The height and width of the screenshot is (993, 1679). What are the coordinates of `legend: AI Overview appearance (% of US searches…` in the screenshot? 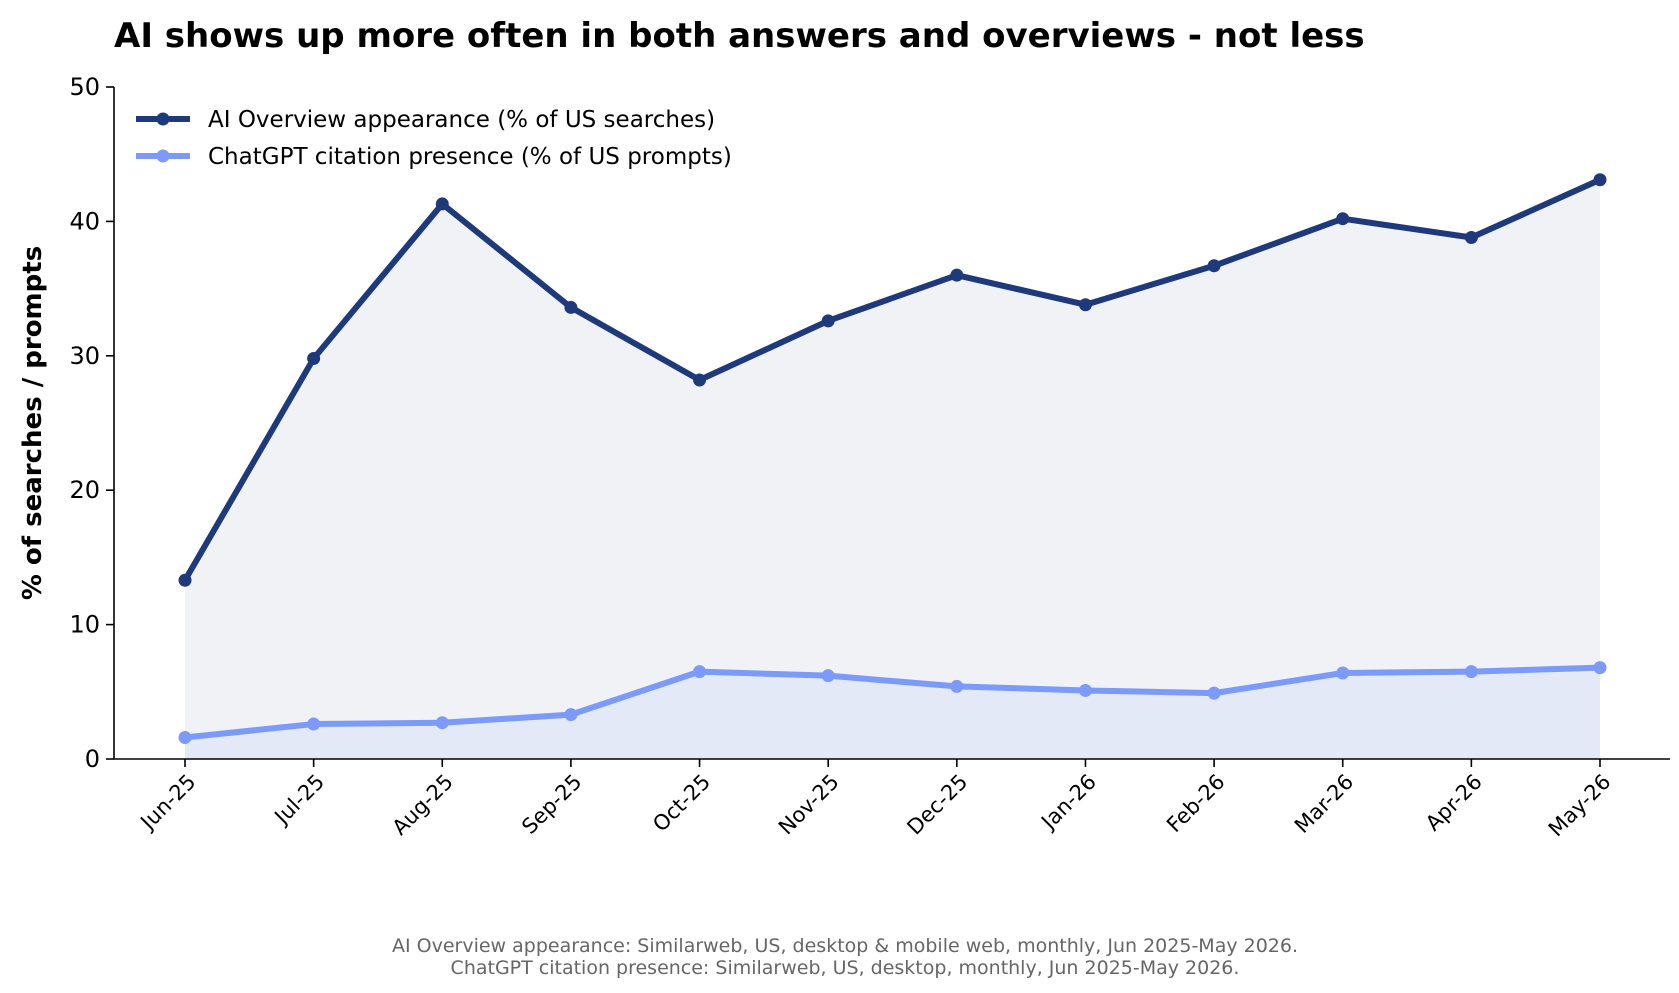 It's located at (434, 138).